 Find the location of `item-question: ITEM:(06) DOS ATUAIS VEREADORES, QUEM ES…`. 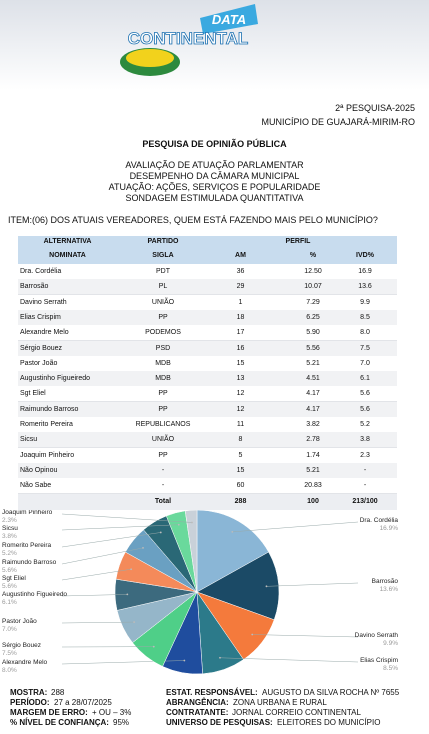

item-question: ITEM:(06) DOS ATUAIS VEREADORES, QUEM ES… is located at coordinates (193, 220).